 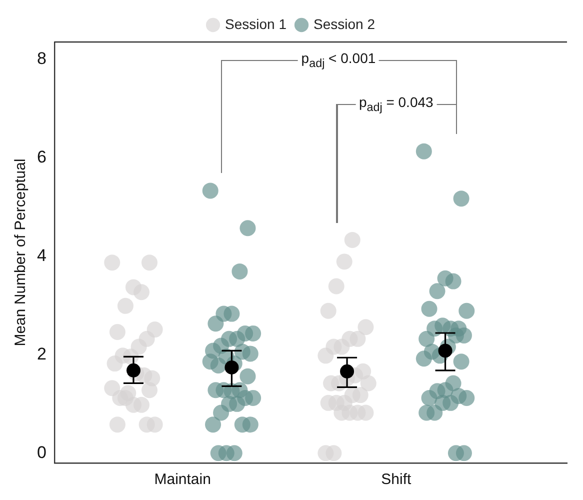 What do you see at coordinates (41, 58) in the screenshot?
I see `y-tick-label: 8` at bounding box center [41, 58].